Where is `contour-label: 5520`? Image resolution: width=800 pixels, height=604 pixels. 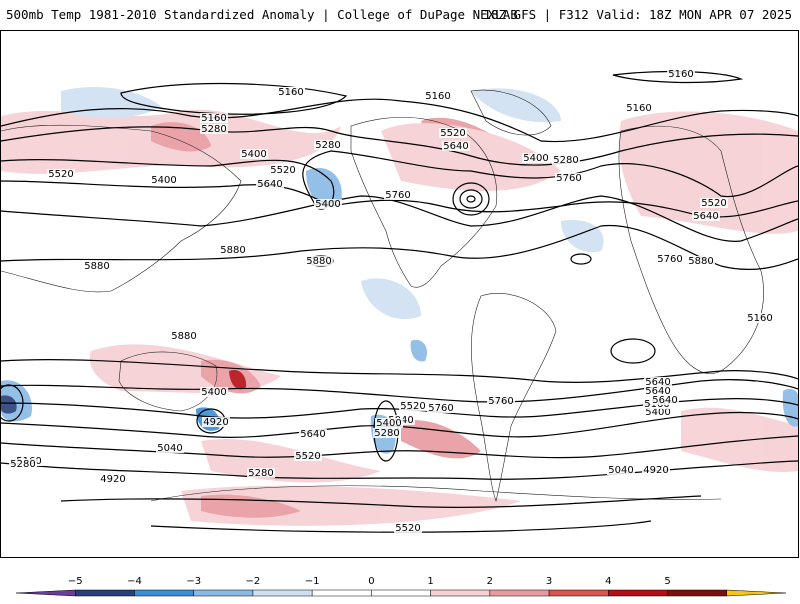
contour-label: 5520 is located at coordinates (60, 174).